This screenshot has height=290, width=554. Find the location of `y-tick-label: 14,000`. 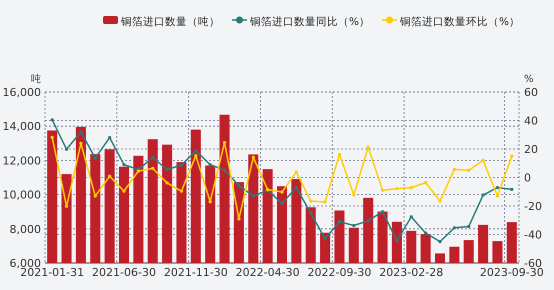

y-tick-label: 14,000 is located at coordinates (21, 127).